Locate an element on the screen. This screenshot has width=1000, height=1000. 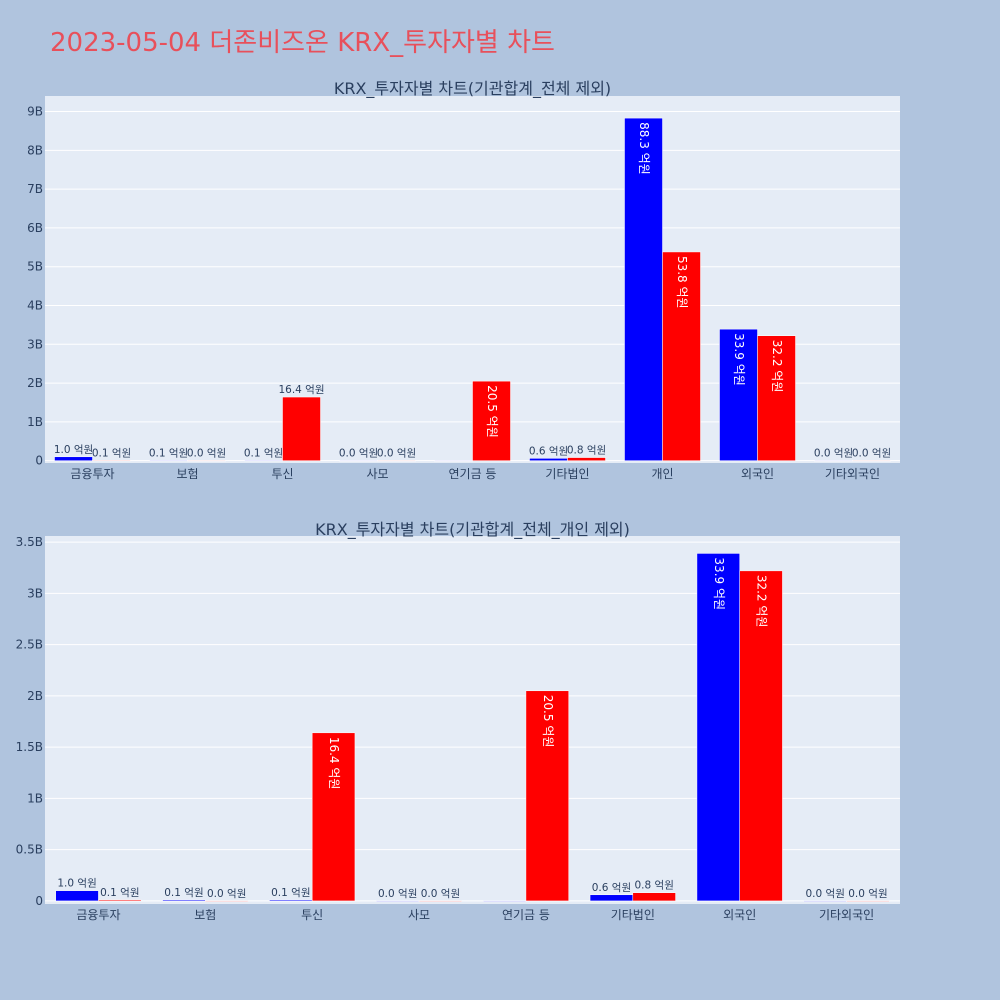
y-tick-label: 0.5B is located at coordinates (29, 850).